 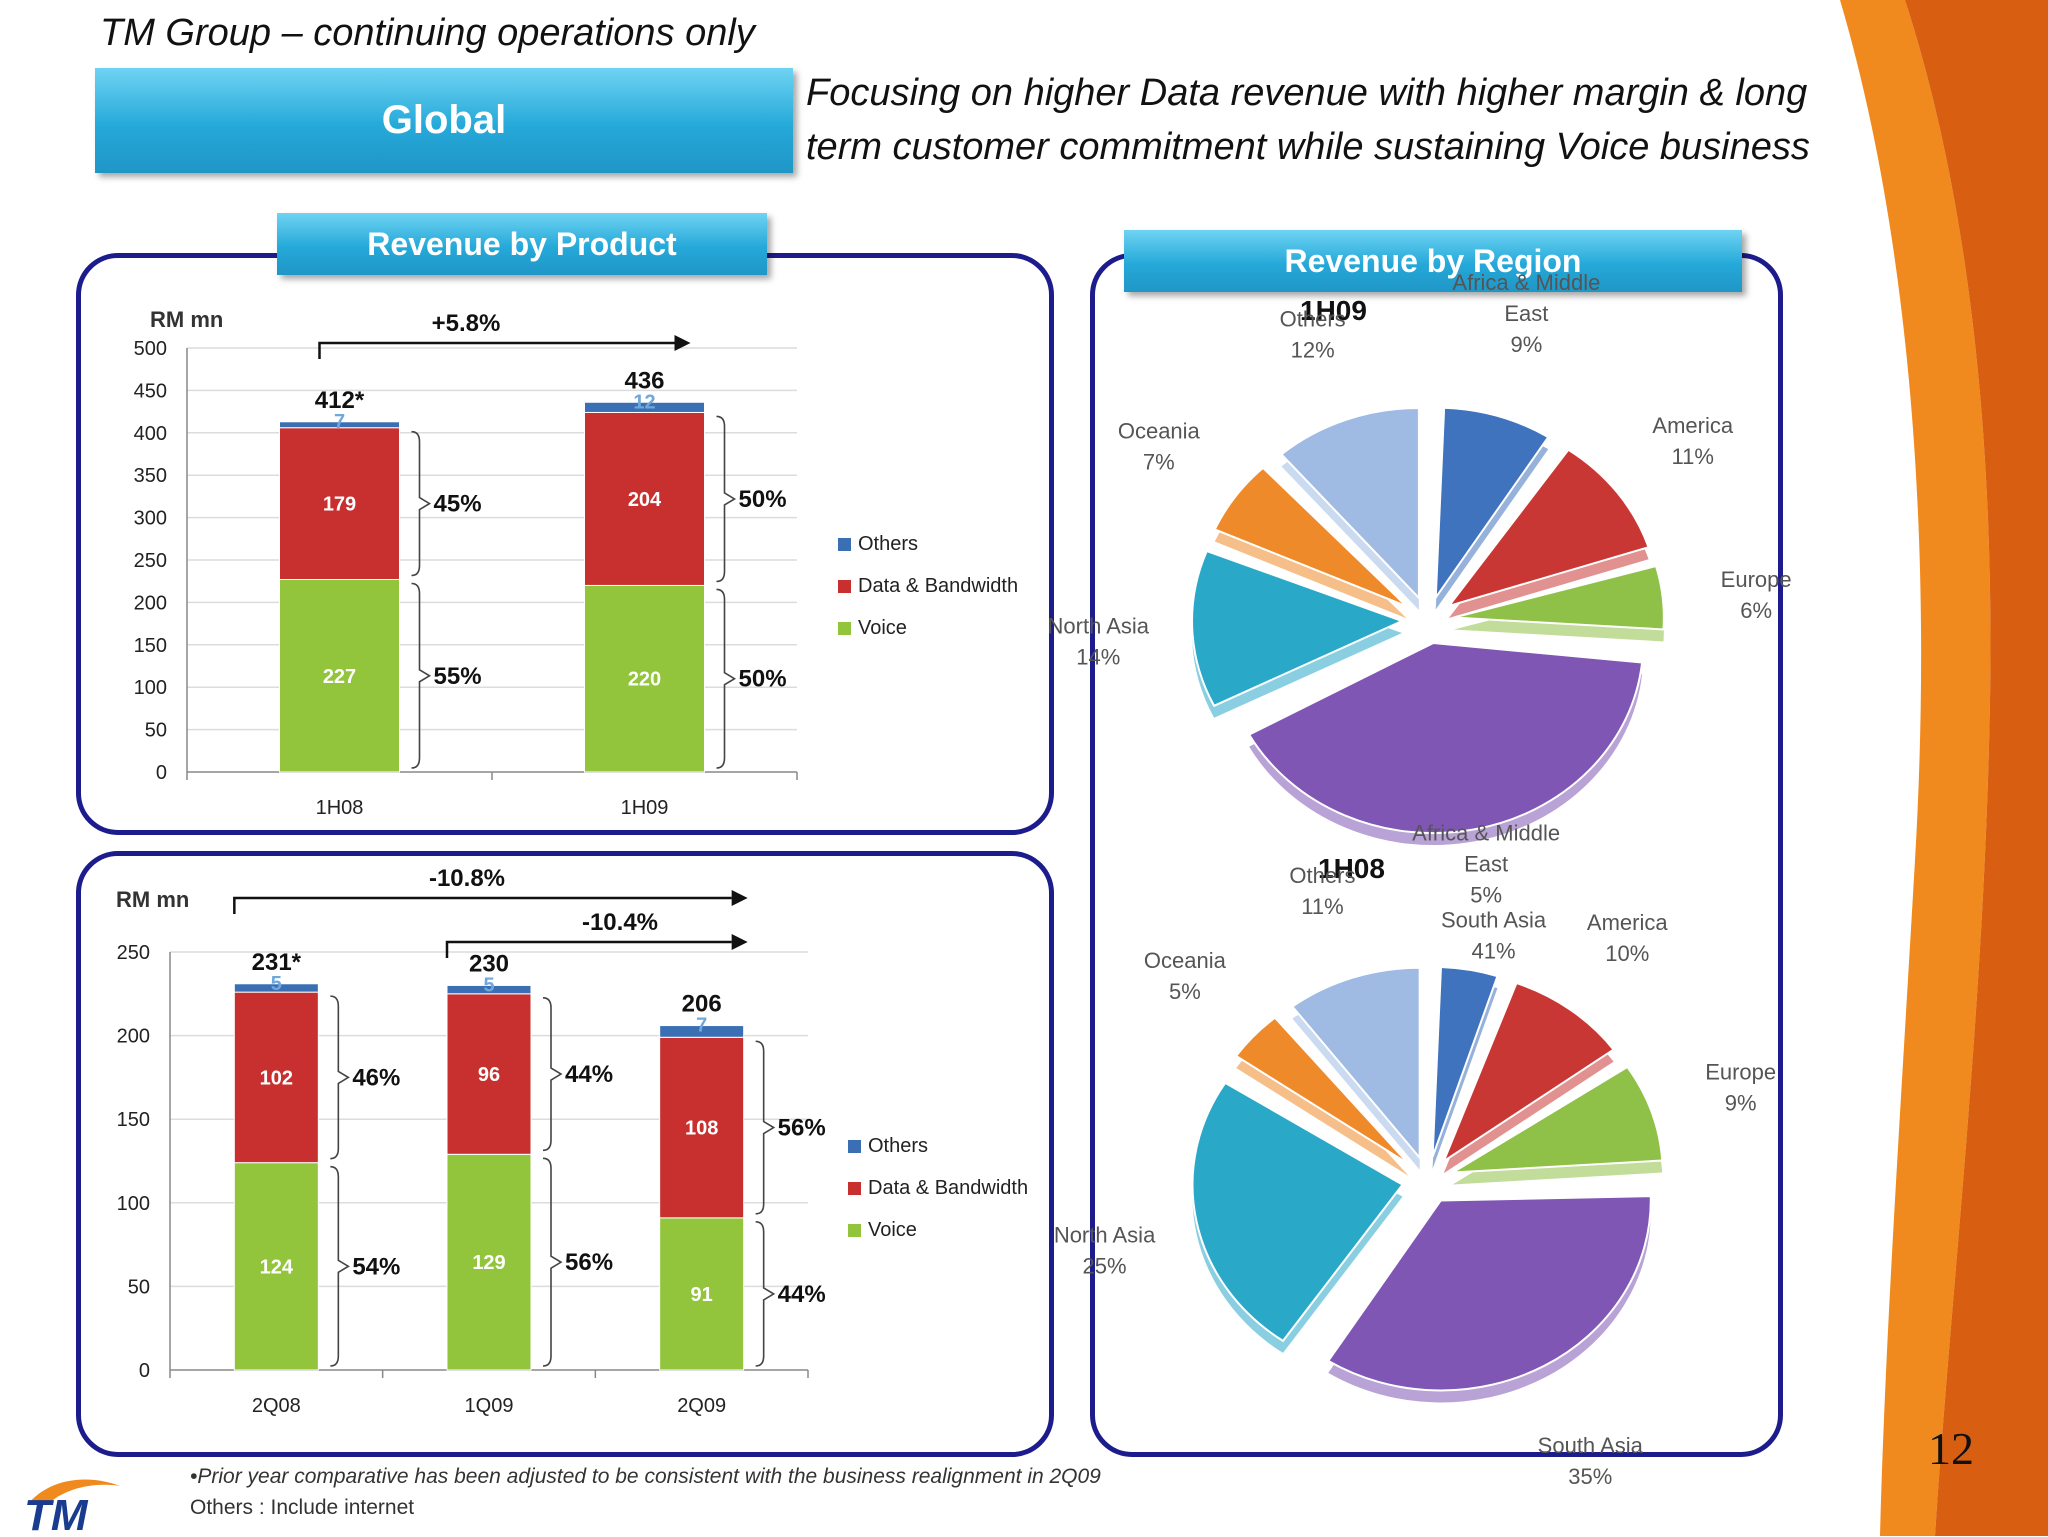 What do you see at coordinates (1322, 875) in the screenshot?
I see `pie-label-others: Others` at bounding box center [1322, 875].